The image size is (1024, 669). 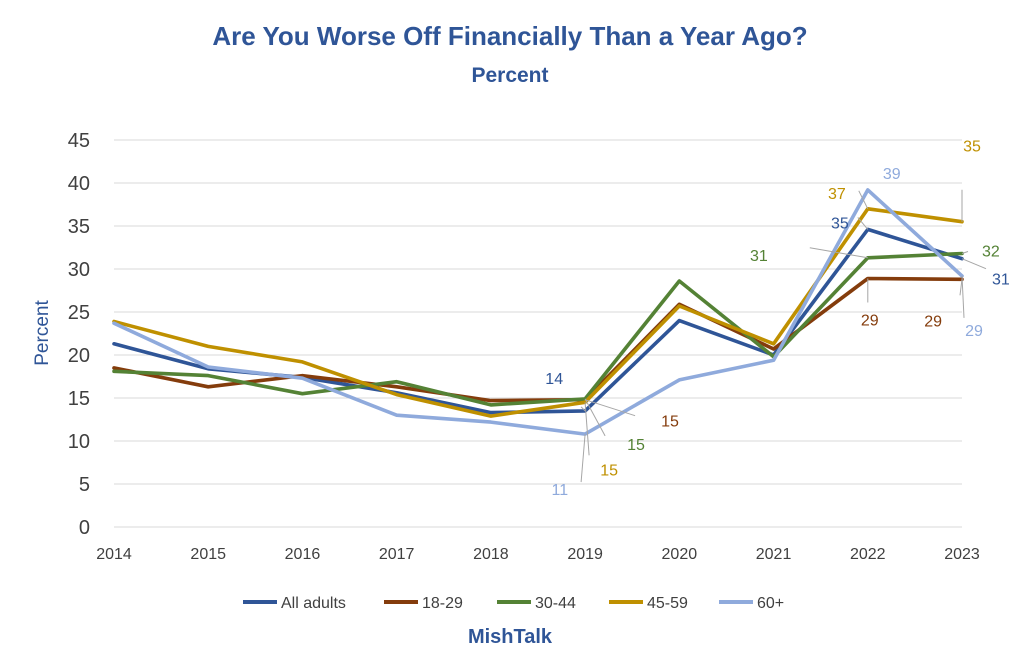 I want to click on legend-item-label: 18-29, so click(x=442, y=603).